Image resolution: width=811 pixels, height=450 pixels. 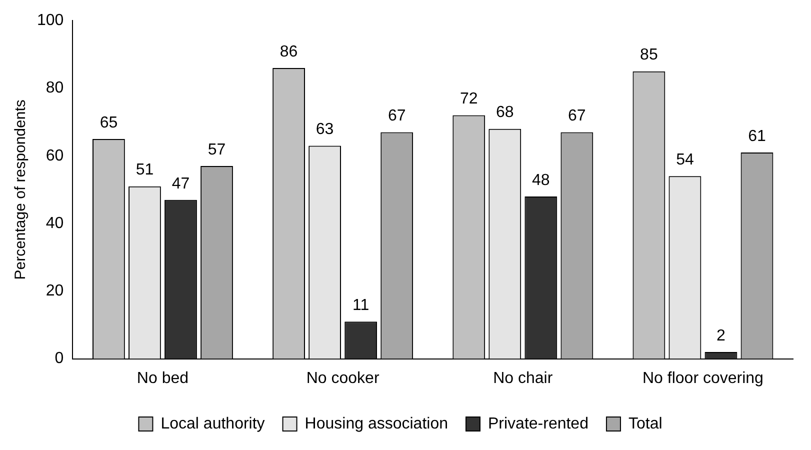 What do you see at coordinates (645, 423) in the screenshot?
I see `legend-label: Total` at bounding box center [645, 423].